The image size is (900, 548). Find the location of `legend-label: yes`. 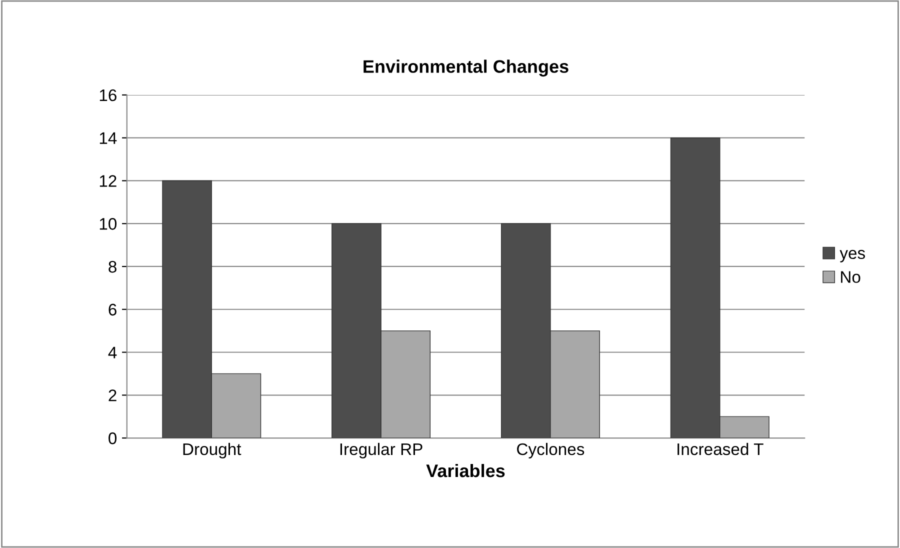

legend-label: yes is located at coordinates (852, 256).